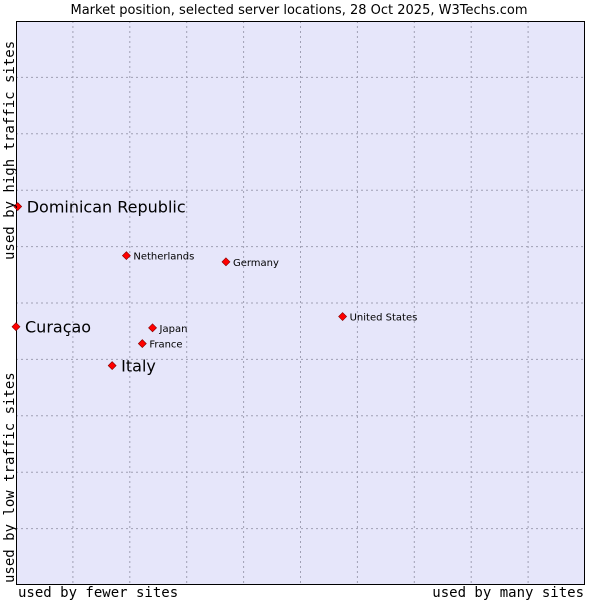  I want to click on point-label: Curaçao, so click(58, 327).